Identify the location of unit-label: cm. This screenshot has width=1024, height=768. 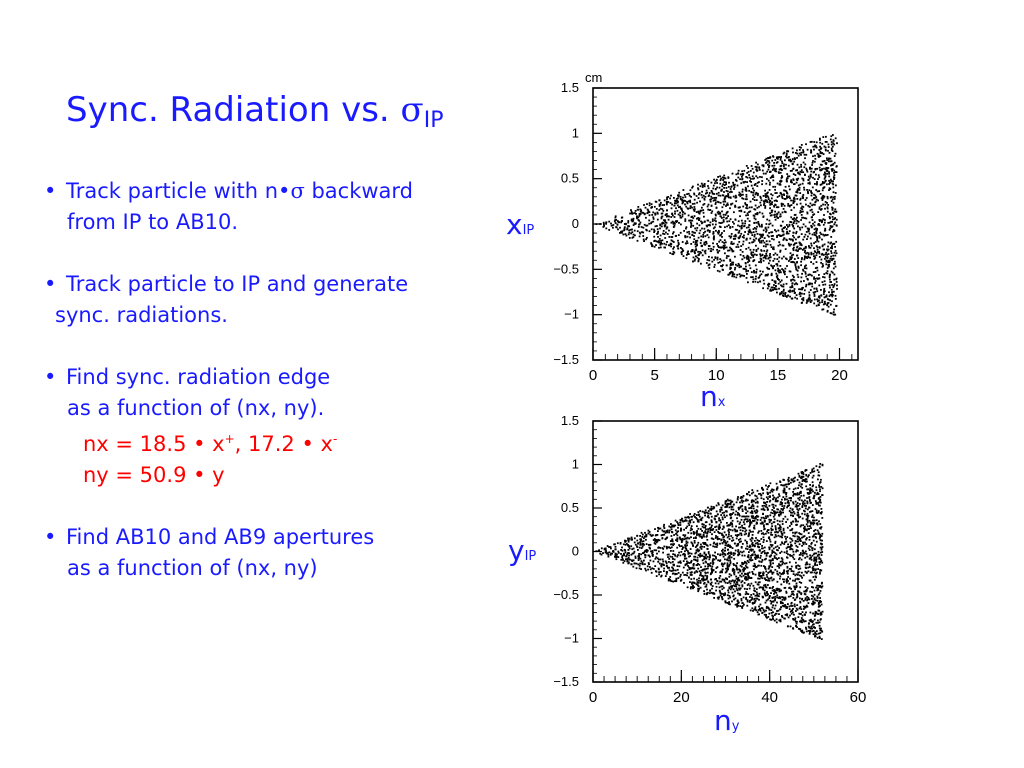
(593, 77).